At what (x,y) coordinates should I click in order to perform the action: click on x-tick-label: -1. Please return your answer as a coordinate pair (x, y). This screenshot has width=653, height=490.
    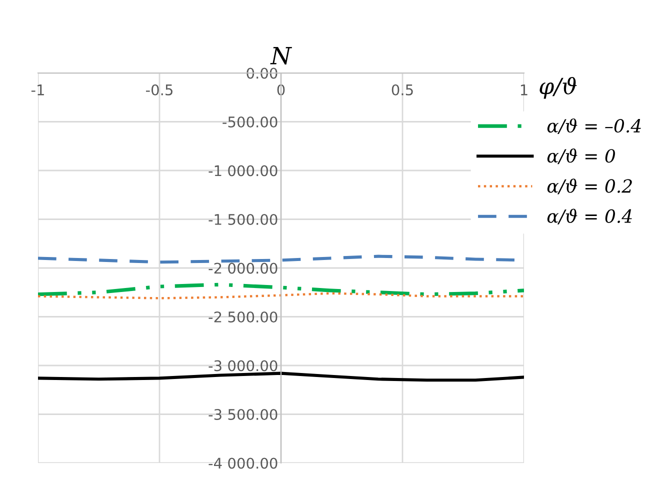
    Looking at the image, I should click on (37, 90).